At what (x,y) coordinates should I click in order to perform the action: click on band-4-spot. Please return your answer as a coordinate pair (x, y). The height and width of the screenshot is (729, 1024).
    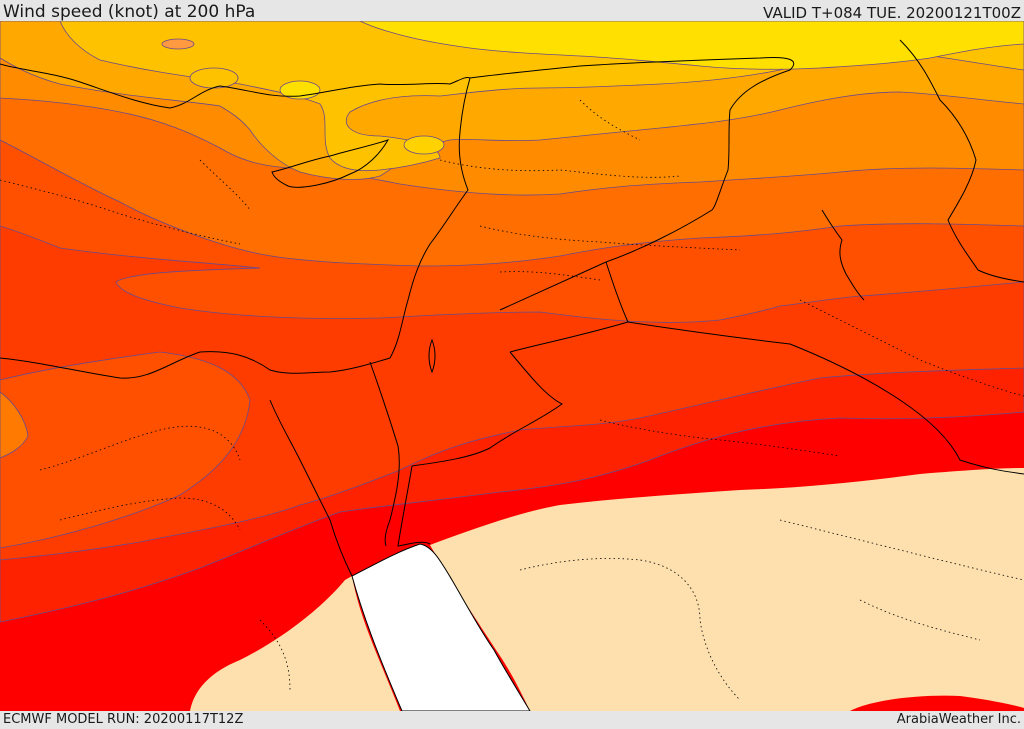
    Looking at the image, I should click on (14, 425).